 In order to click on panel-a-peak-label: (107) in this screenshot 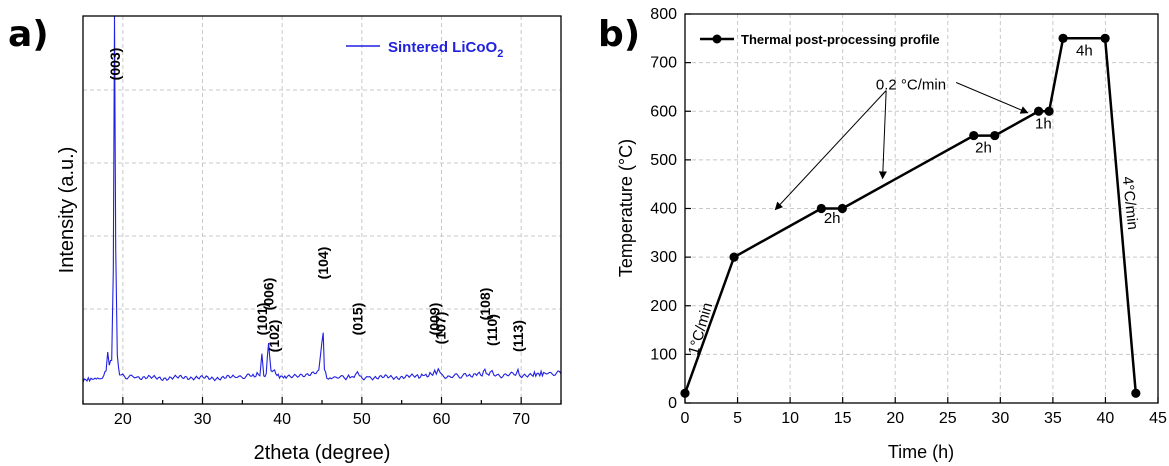, I will do `click(441, 328)`.